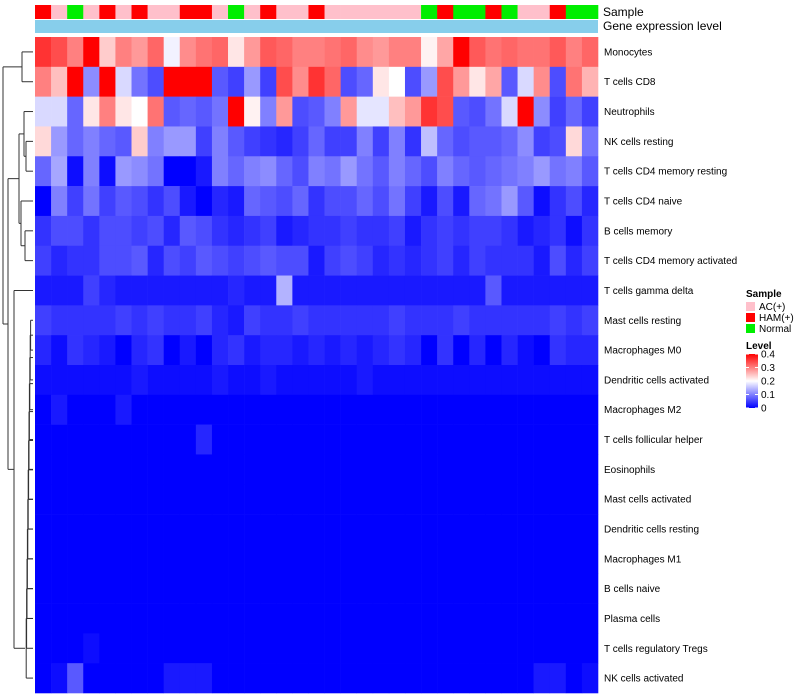 The height and width of the screenshot is (700, 800). What do you see at coordinates (670, 261) in the screenshot?
I see `row-label: T cells CD4 memory activated` at bounding box center [670, 261].